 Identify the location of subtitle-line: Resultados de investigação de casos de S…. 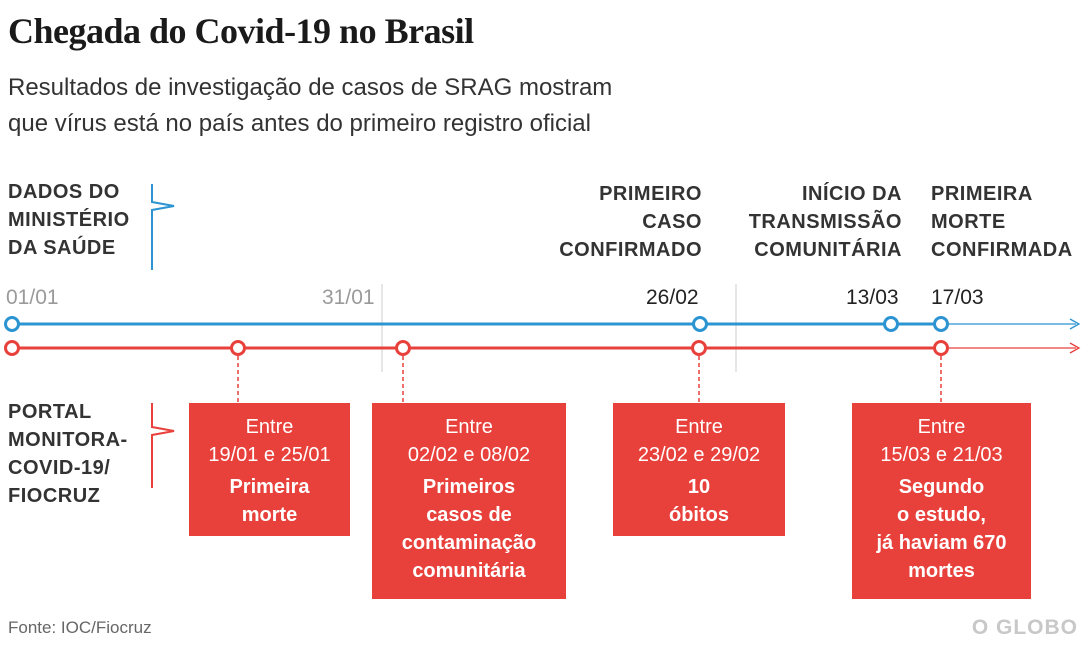
(310, 87).